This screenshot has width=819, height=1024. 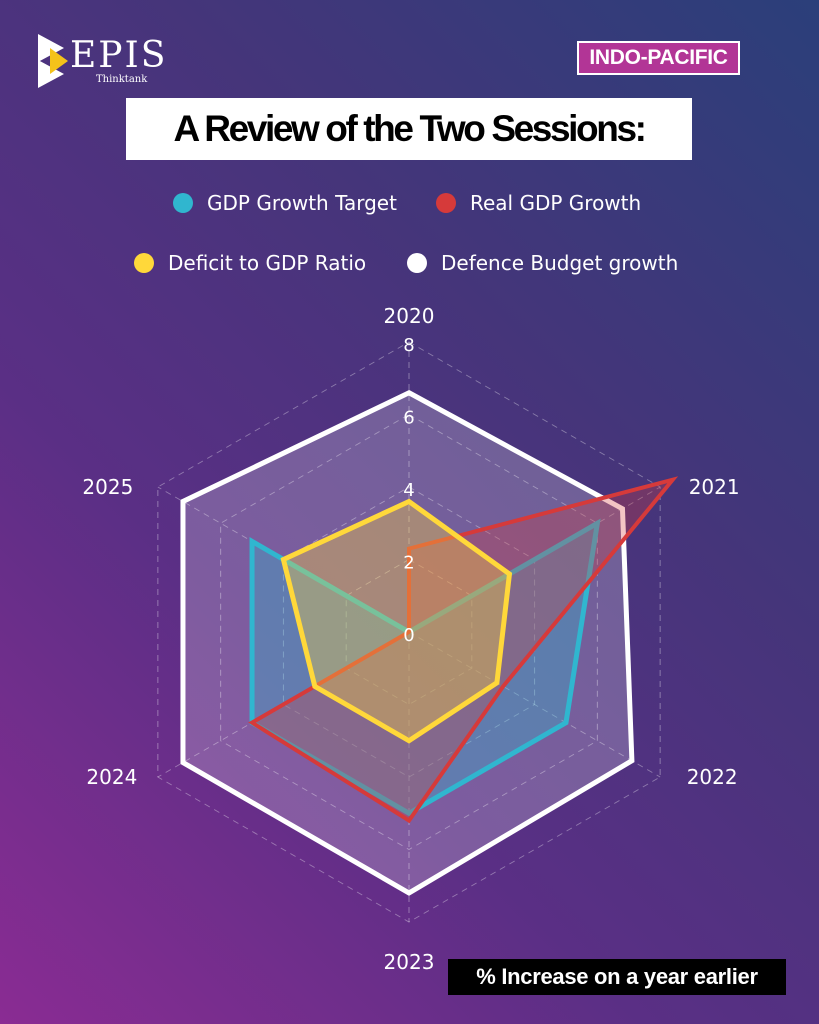 I want to click on series-deficit, so click(x=396, y=621).